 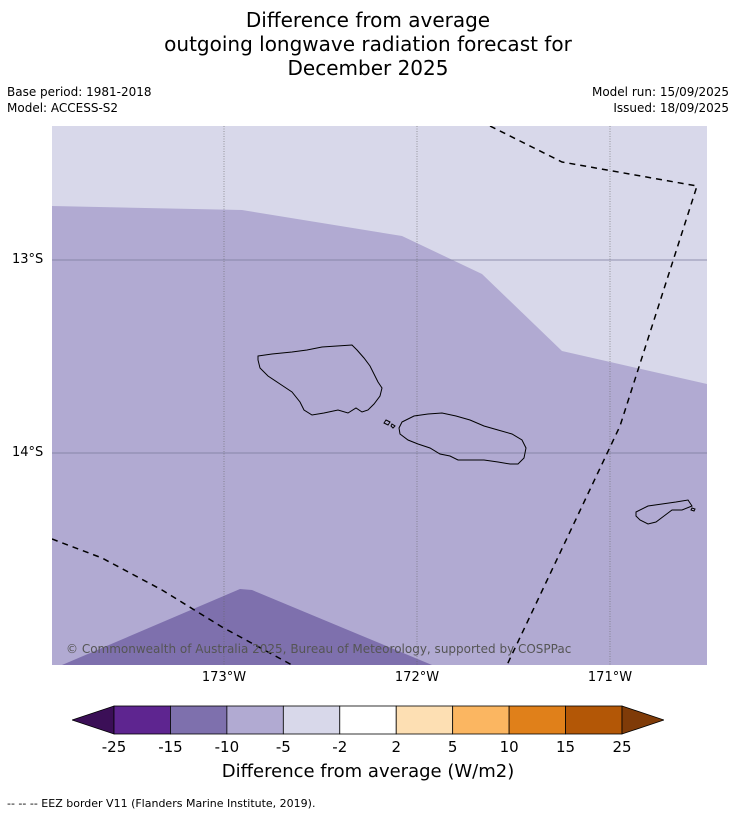 I want to click on colorbar-tick-label: -25, so click(x=114, y=747).